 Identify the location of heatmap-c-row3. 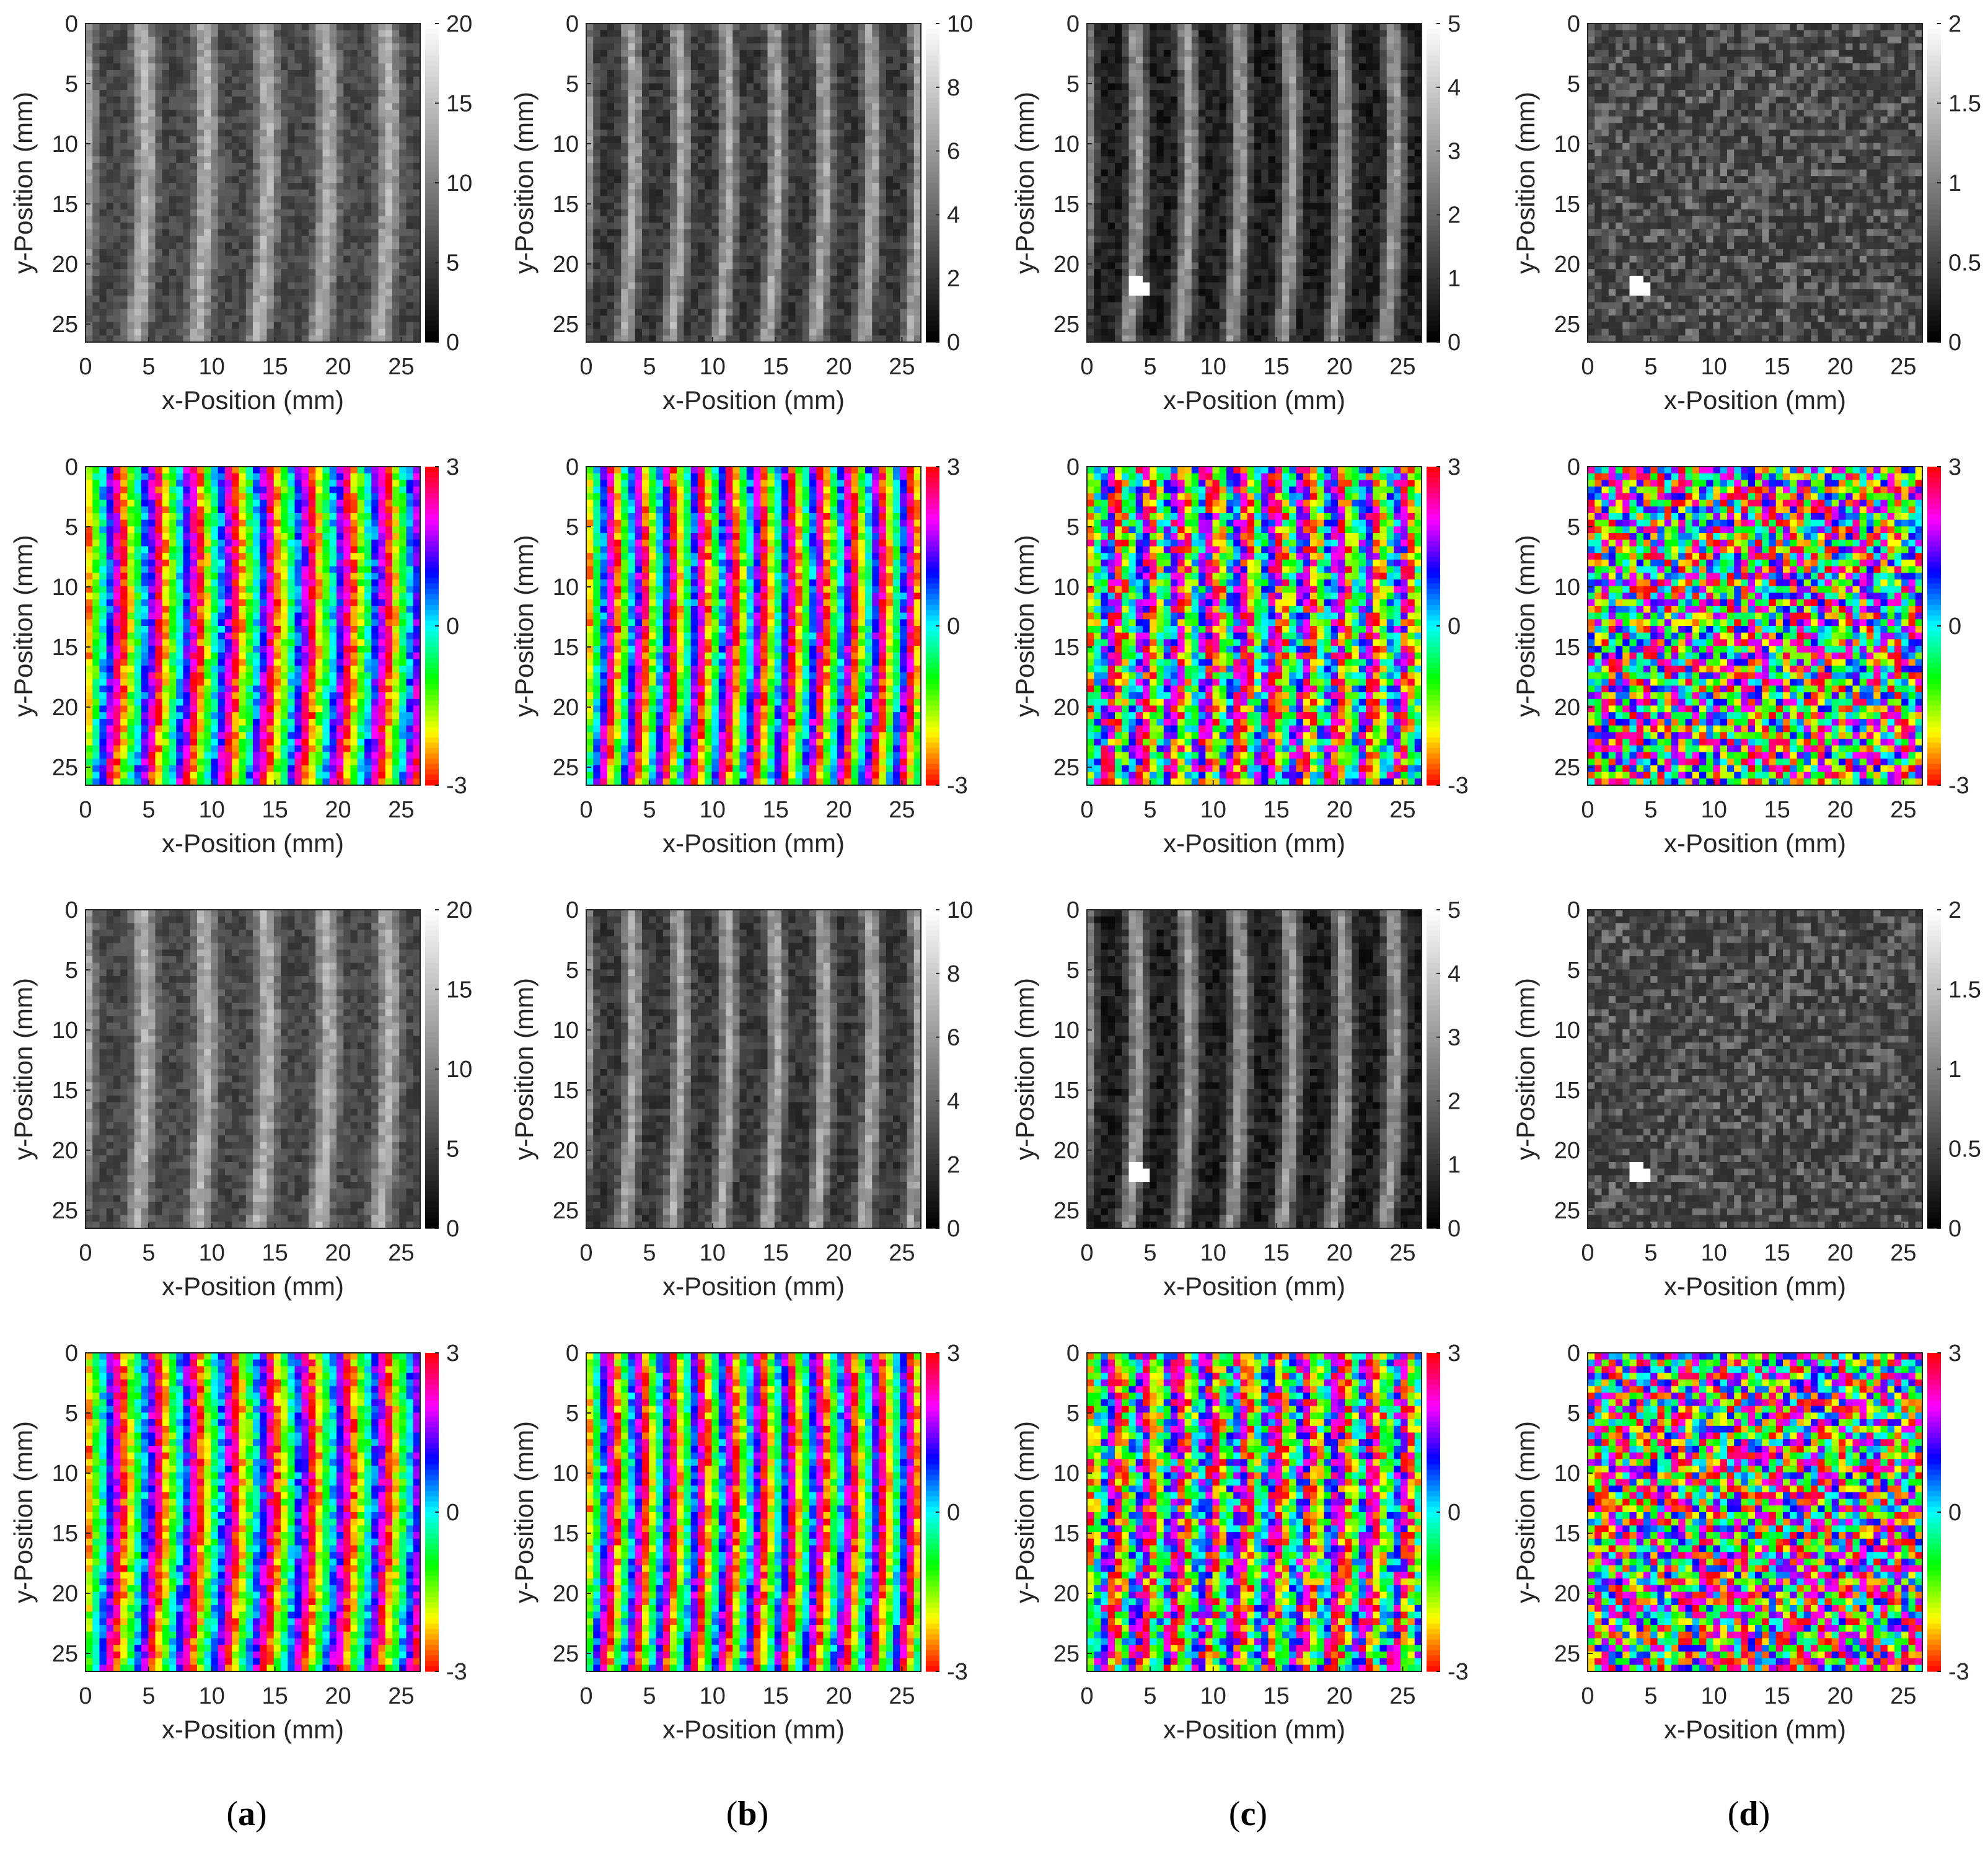
(1254, 1069).